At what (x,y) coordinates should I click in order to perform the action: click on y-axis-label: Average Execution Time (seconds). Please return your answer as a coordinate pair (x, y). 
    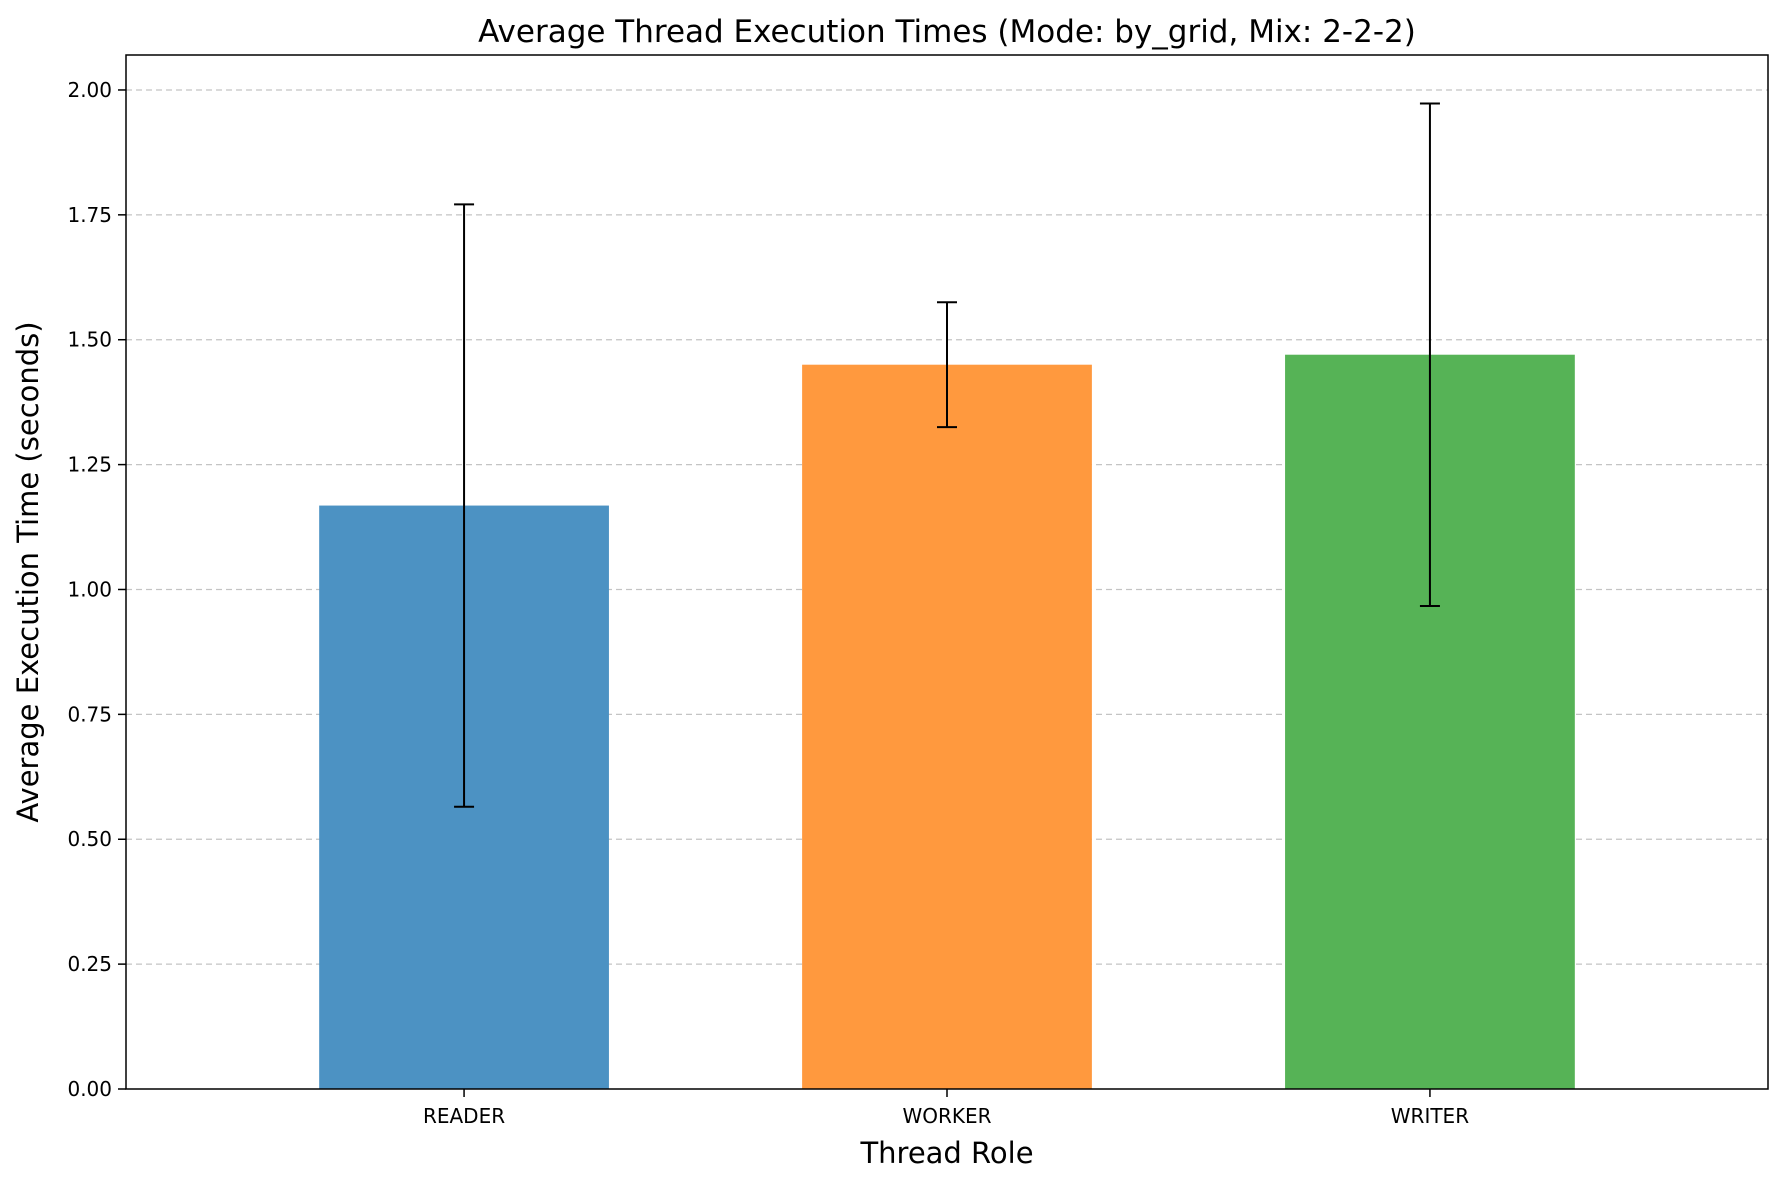
    Looking at the image, I should click on (28, 571).